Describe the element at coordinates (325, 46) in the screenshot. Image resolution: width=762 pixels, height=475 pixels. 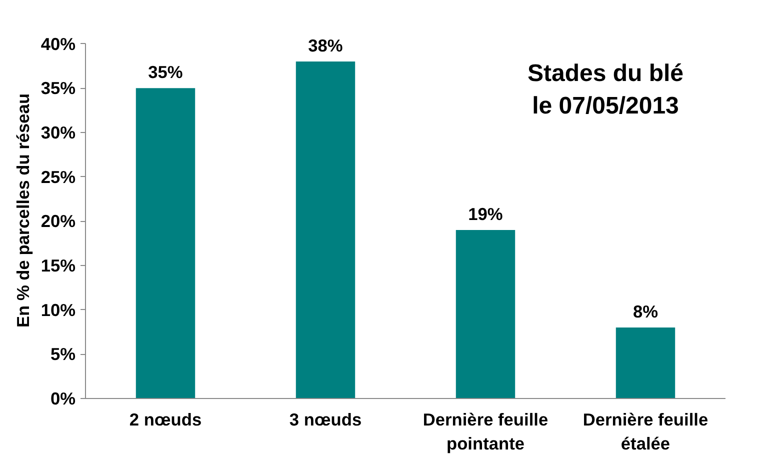
I see `data-label: 38%` at that location.